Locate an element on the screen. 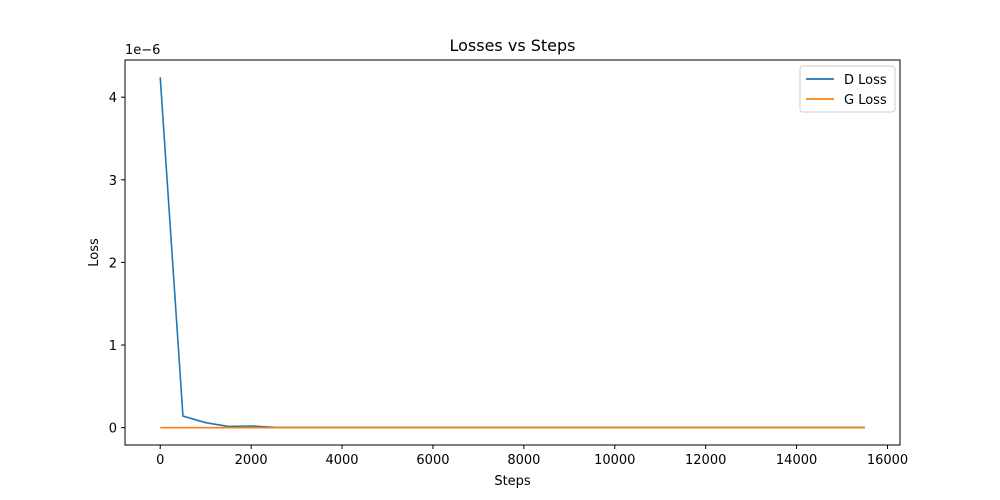  legend: D Loss G Loss is located at coordinates (847, 89).